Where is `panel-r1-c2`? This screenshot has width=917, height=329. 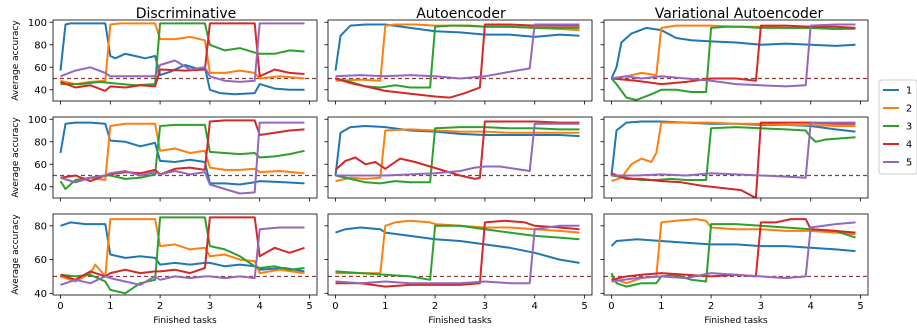 panel-r1-c2 is located at coordinates (734, 159).